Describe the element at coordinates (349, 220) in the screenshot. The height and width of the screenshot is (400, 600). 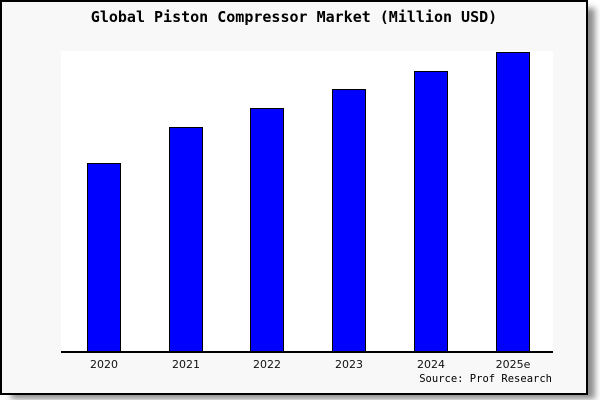
I see `bar-2023` at that location.